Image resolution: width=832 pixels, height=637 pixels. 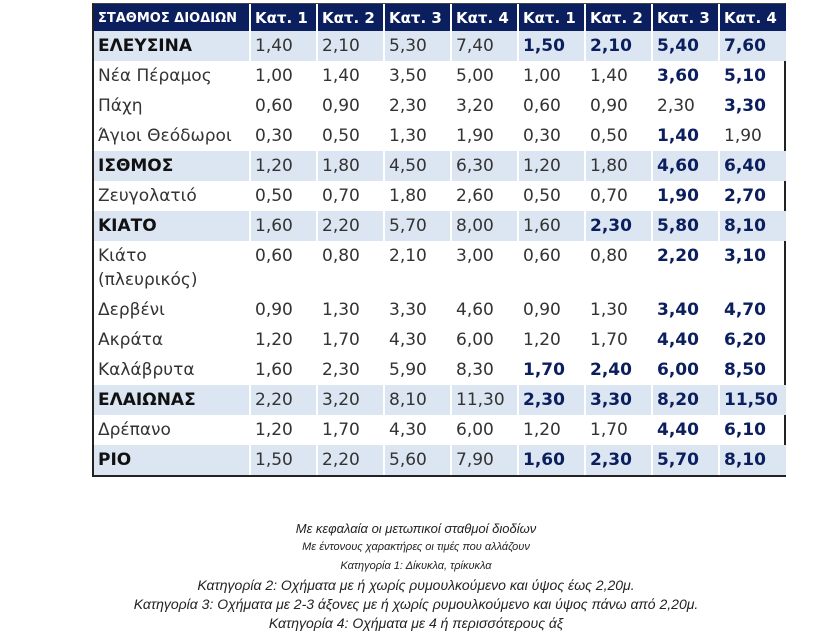 I want to click on old-price: 1,20, so click(x=283, y=340).